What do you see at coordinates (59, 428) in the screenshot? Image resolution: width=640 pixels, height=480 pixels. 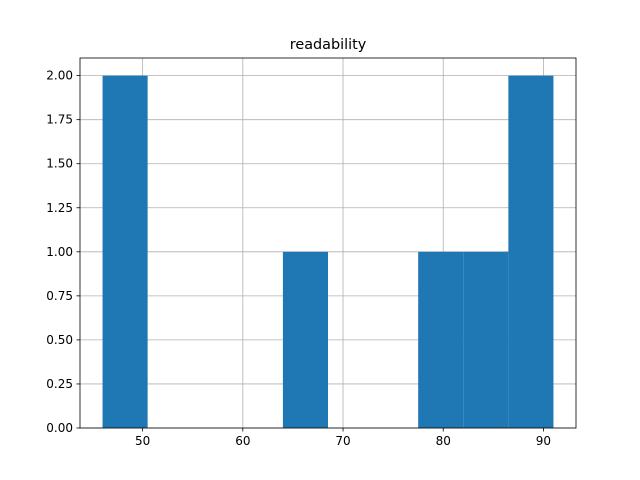 I see `y-tick-label: 0.00` at bounding box center [59, 428].